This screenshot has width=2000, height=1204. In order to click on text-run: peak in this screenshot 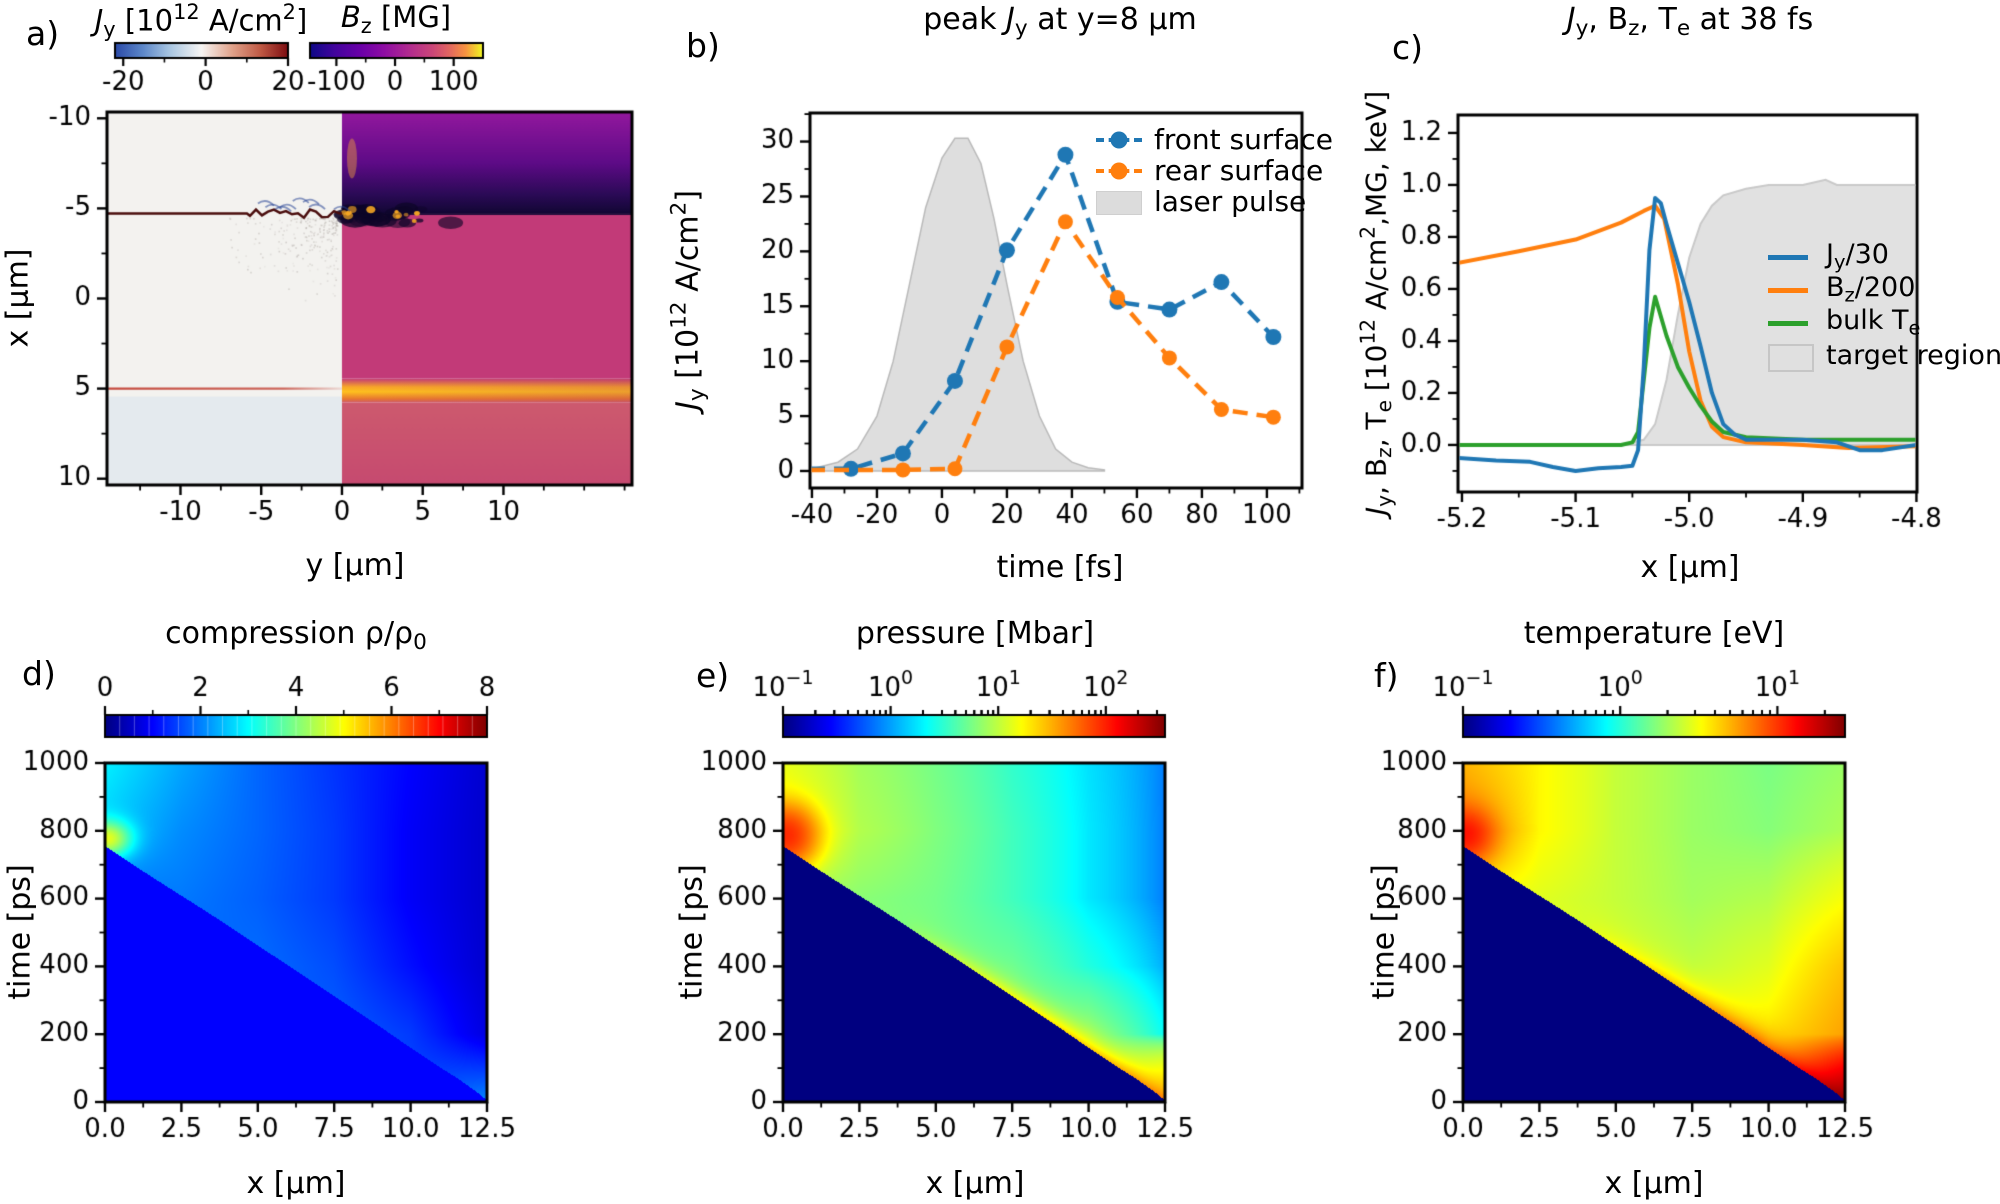, I will do `click(965, 19)`.